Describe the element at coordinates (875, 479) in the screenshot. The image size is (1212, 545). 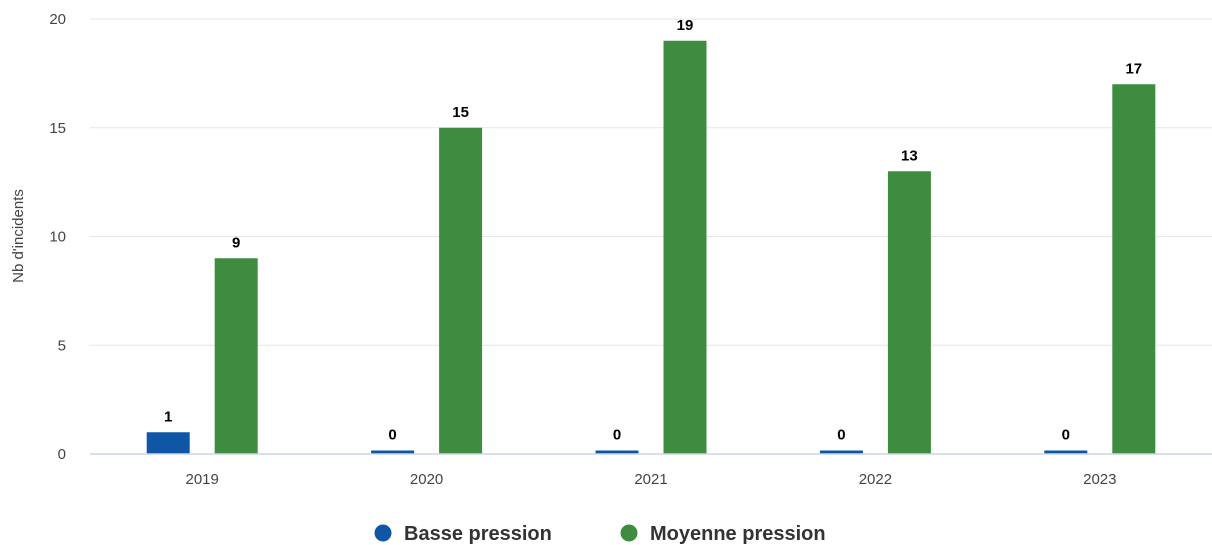
I see `x-tick-label: 2022` at that location.